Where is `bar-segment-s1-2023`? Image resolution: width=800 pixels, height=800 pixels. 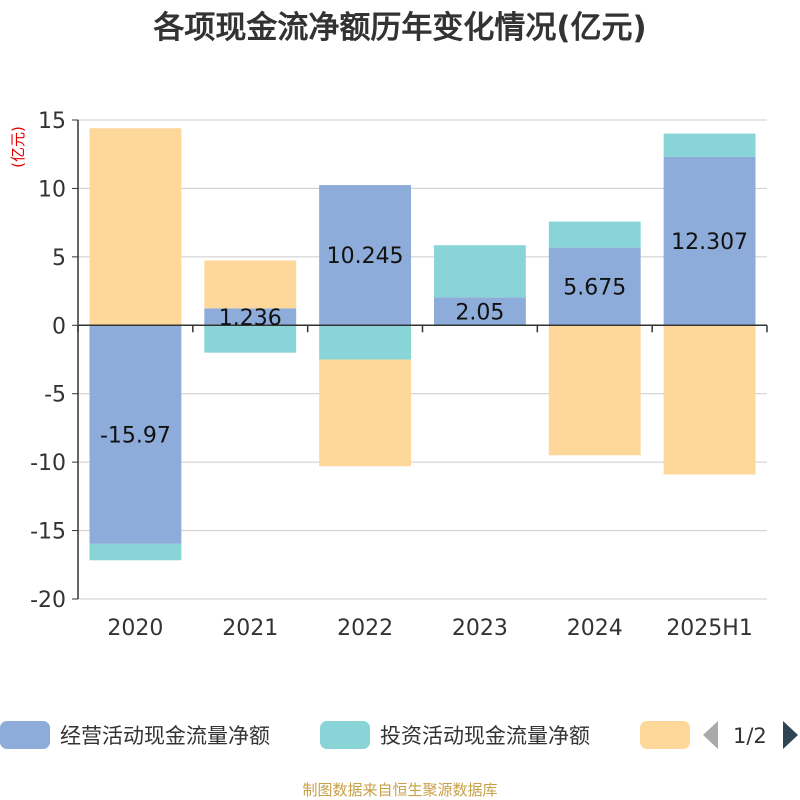 bar-segment-s1-2023 is located at coordinates (479, 271).